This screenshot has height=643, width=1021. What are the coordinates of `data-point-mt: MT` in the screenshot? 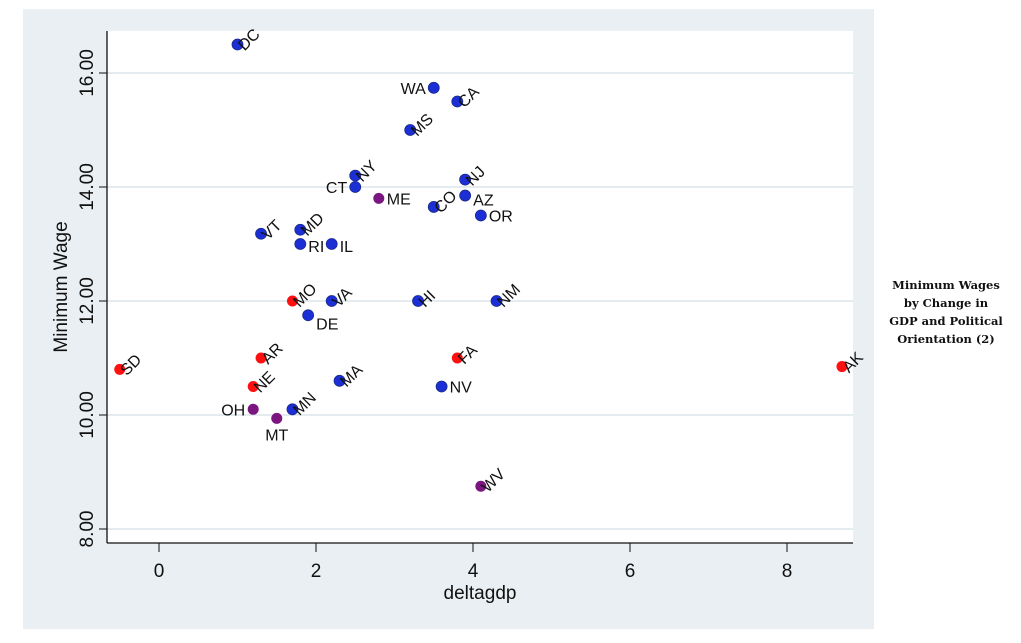 It's located at (277, 428).